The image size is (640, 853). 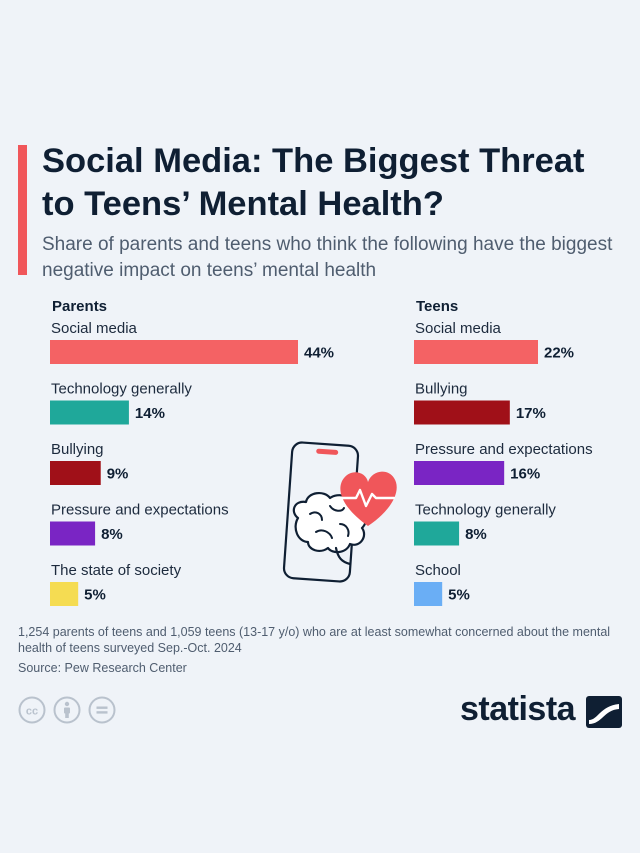 What do you see at coordinates (139, 524) in the screenshot?
I see `parents-row-pressure-and-expectations: Pressure and expectations 8%` at bounding box center [139, 524].